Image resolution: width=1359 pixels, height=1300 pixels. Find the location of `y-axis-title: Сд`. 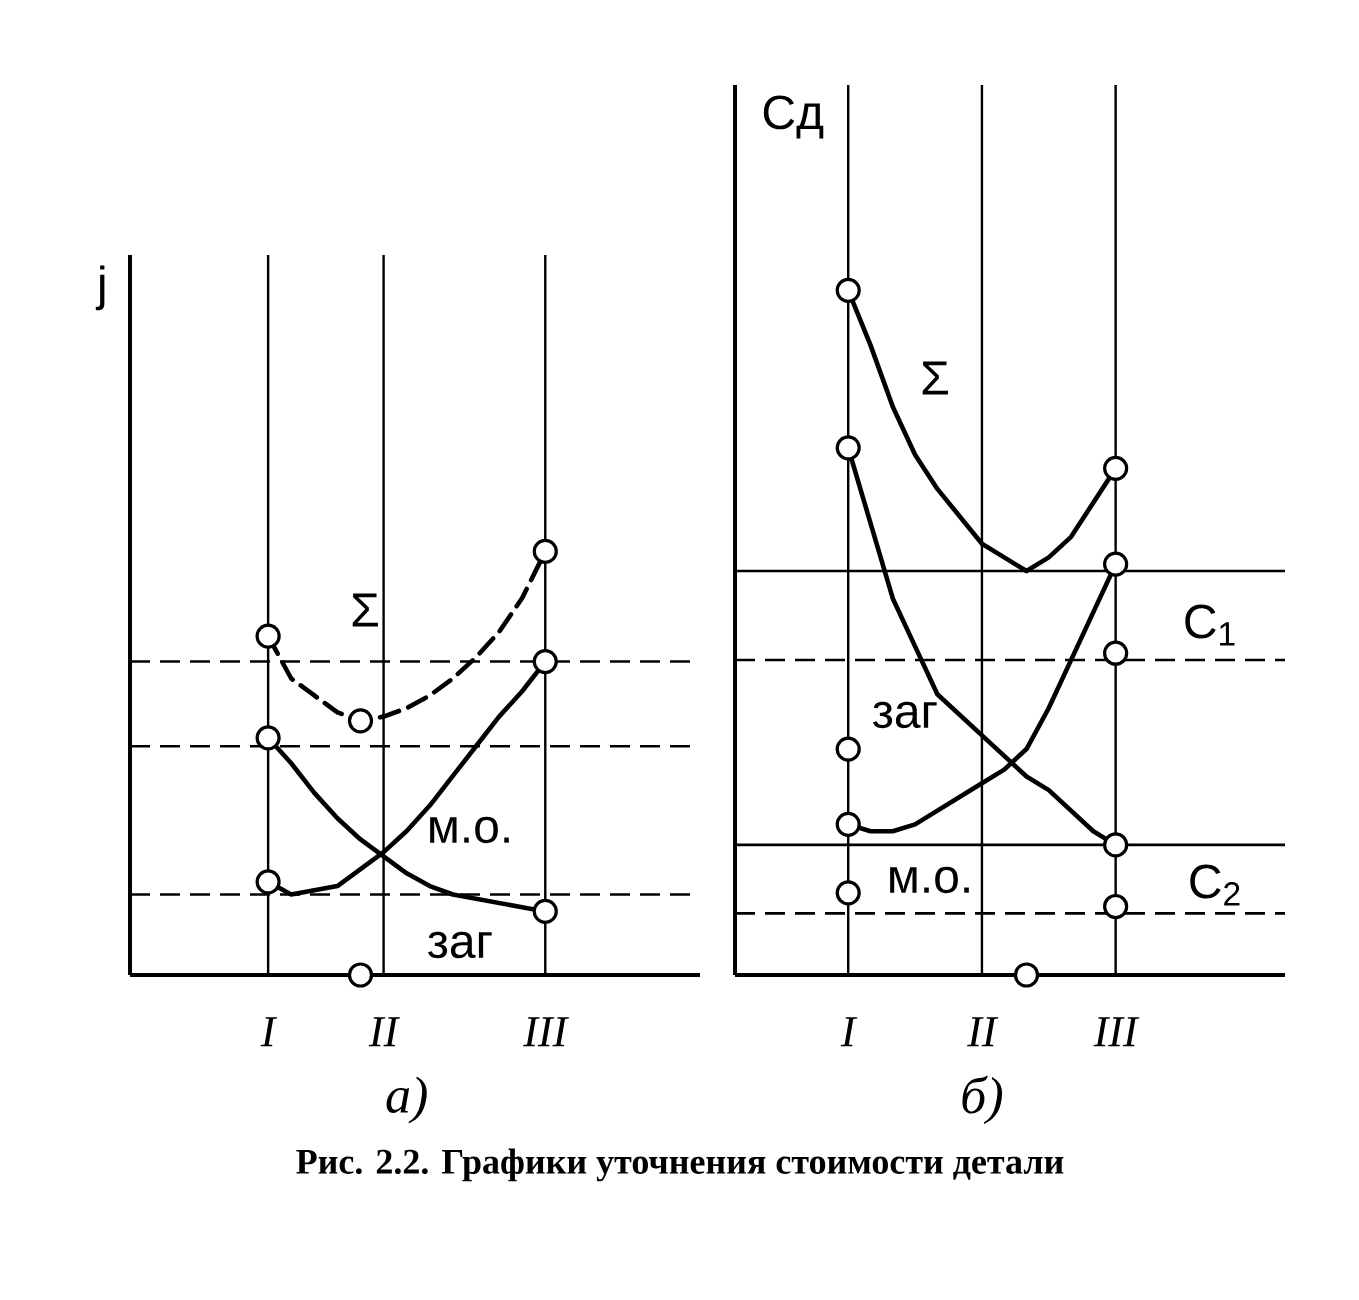

y-axis-title: Сд is located at coordinates (793, 117).